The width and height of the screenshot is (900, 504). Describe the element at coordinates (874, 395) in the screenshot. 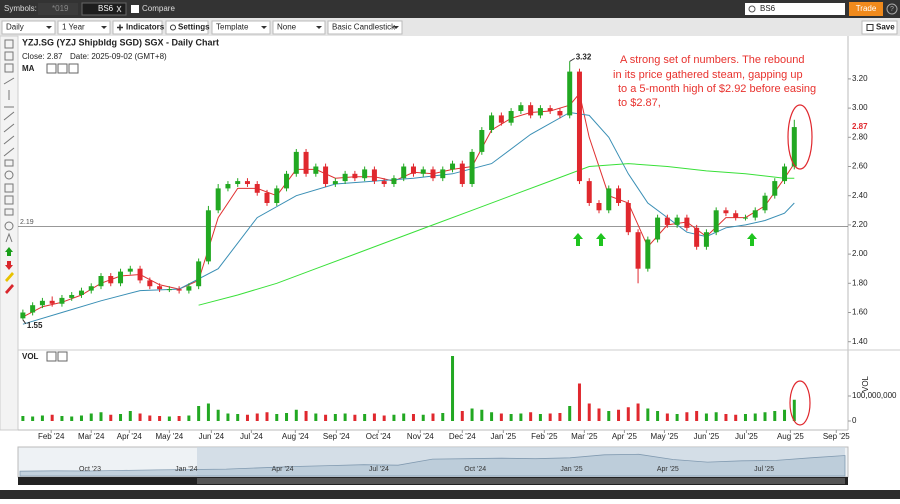

I see `y-tick-label: 100,000,000` at that location.